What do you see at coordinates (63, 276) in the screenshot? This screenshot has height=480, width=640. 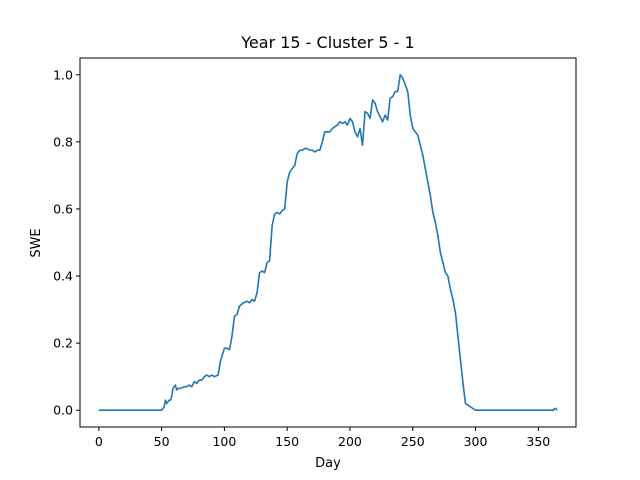 I see `y-tick-label: 0.4` at bounding box center [63, 276].